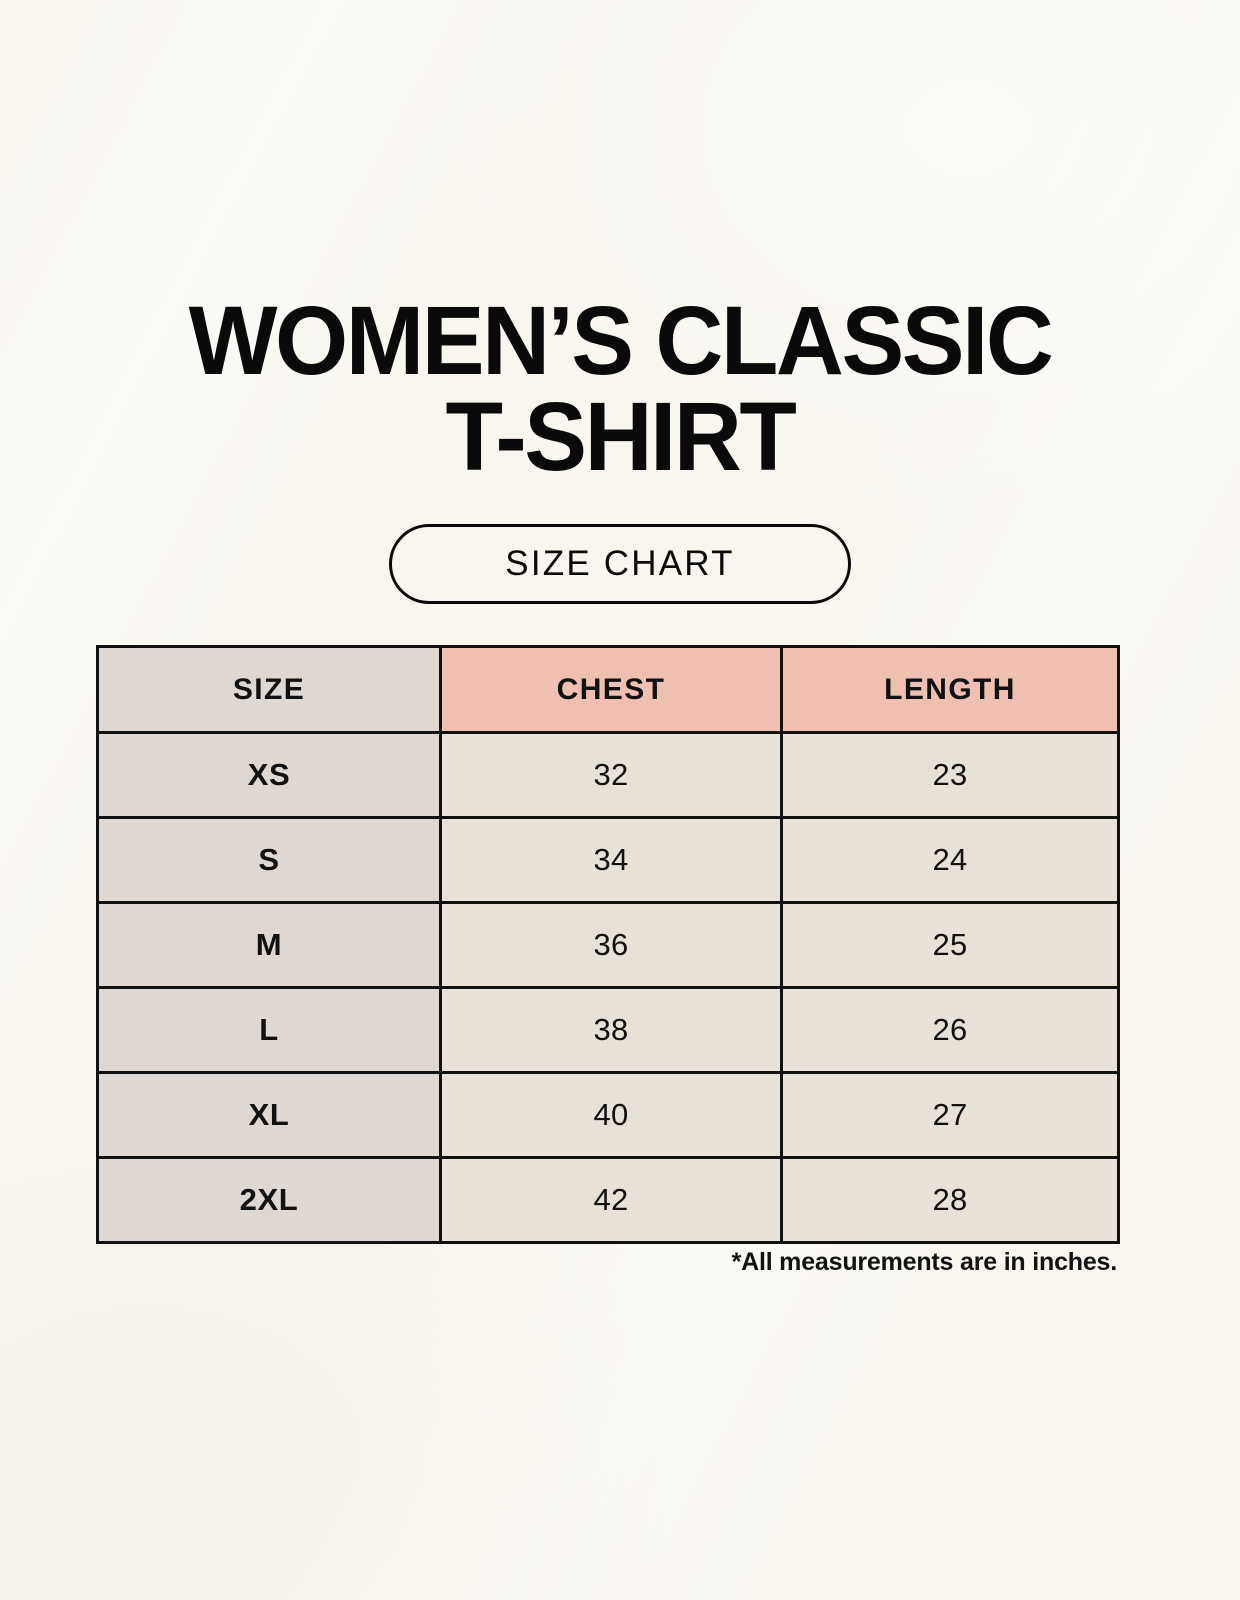  Describe the element at coordinates (950, 775) in the screenshot. I see `cell-length: 23` at that location.